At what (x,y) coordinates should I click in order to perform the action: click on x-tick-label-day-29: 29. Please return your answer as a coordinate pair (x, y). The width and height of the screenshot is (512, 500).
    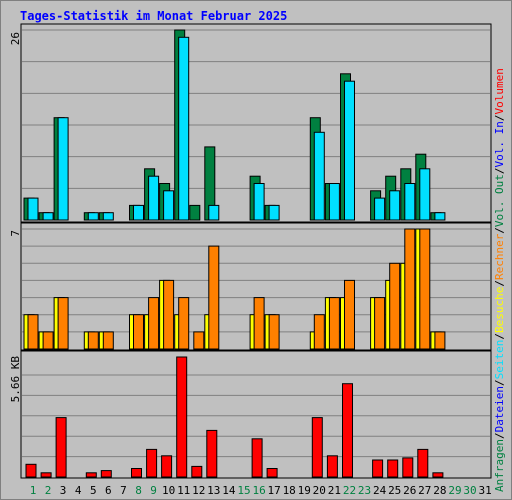
    Looking at the image, I should click on (454, 490).